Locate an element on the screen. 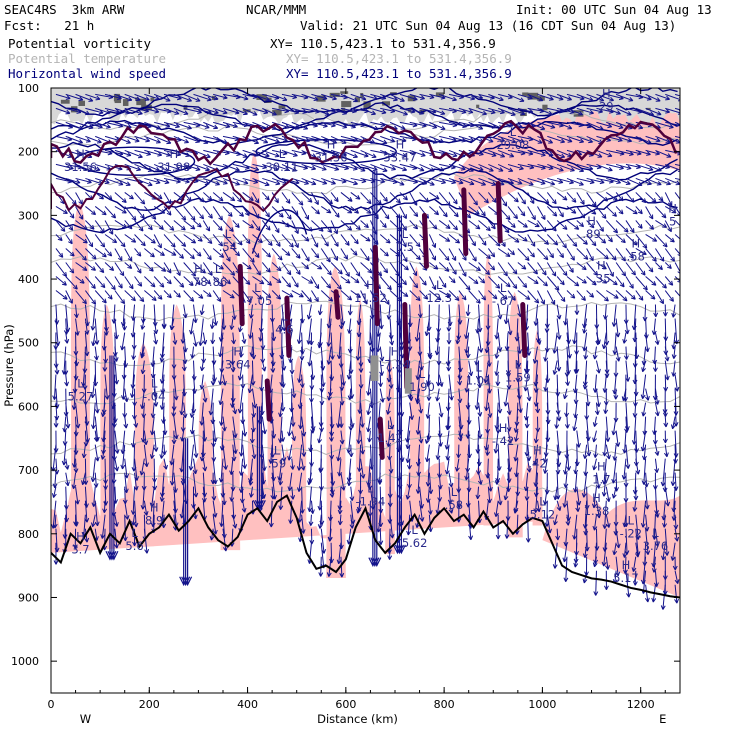 The image size is (740, 740). extremum-value: .78 is located at coordinates (198, 282).